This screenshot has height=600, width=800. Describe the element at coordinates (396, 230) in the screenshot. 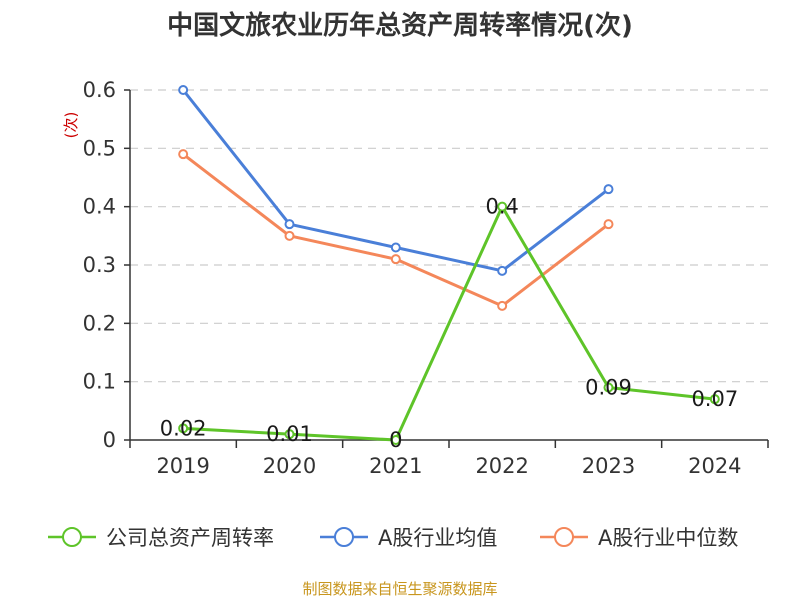

I see `series-line` at that location.